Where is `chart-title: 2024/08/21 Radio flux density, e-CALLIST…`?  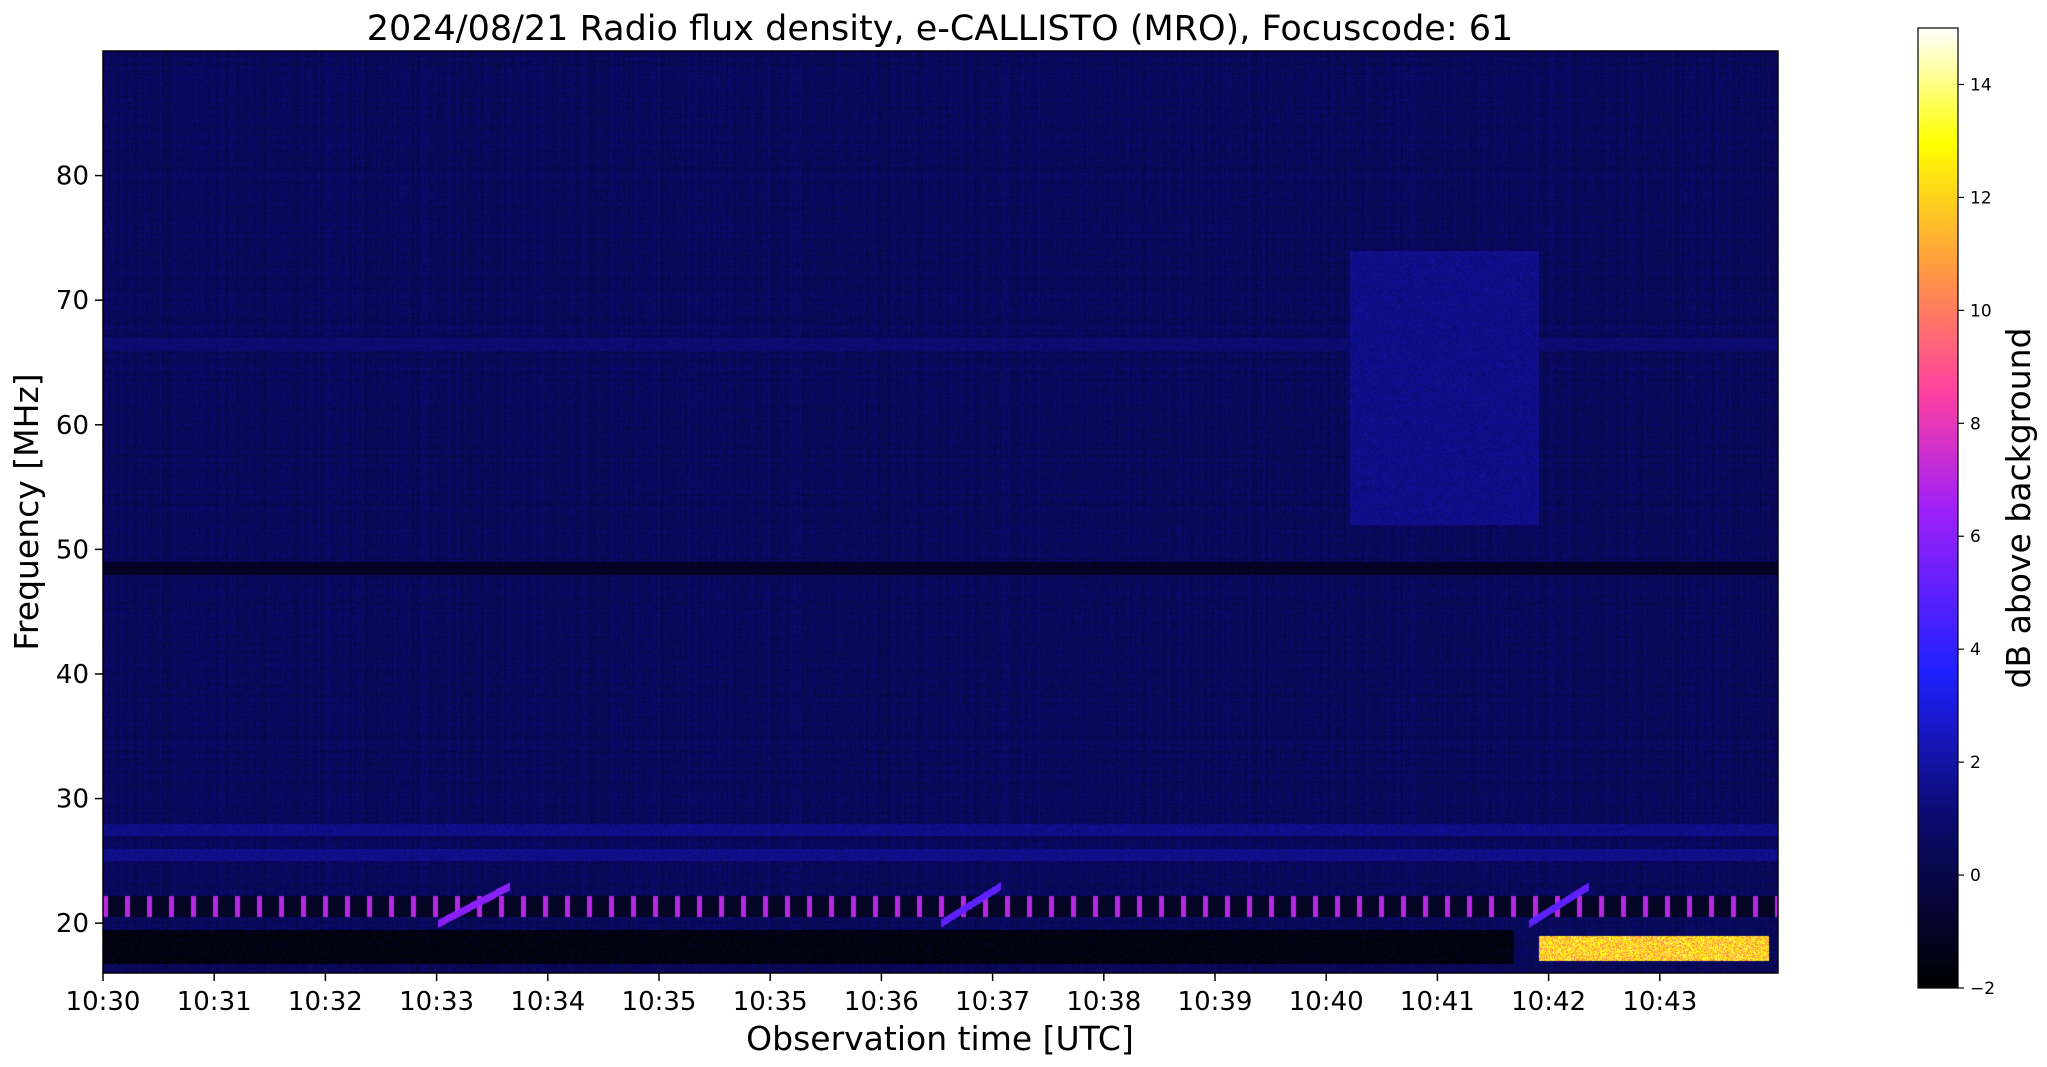
chart-title: 2024/08/21 Radio flux density, e-CALLIST… is located at coordinates (940, 29).